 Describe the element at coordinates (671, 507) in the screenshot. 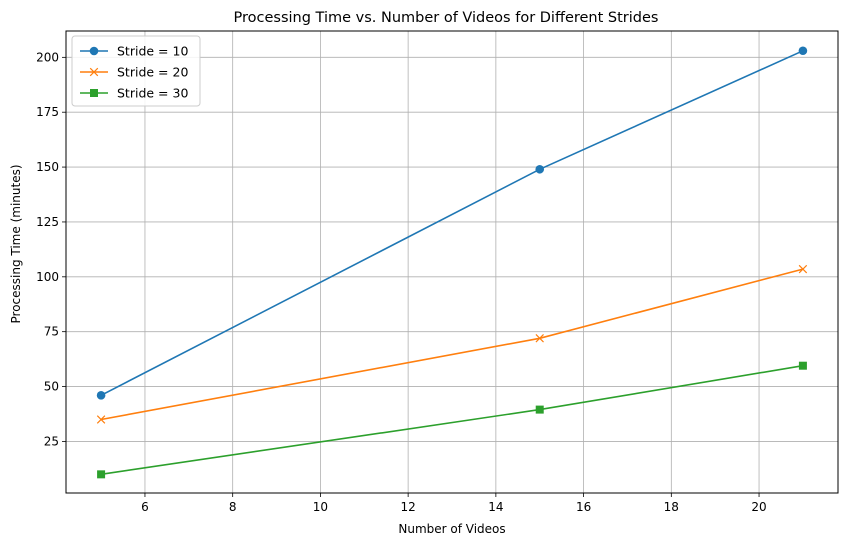

I see `x-tick-label: 18` at that location.